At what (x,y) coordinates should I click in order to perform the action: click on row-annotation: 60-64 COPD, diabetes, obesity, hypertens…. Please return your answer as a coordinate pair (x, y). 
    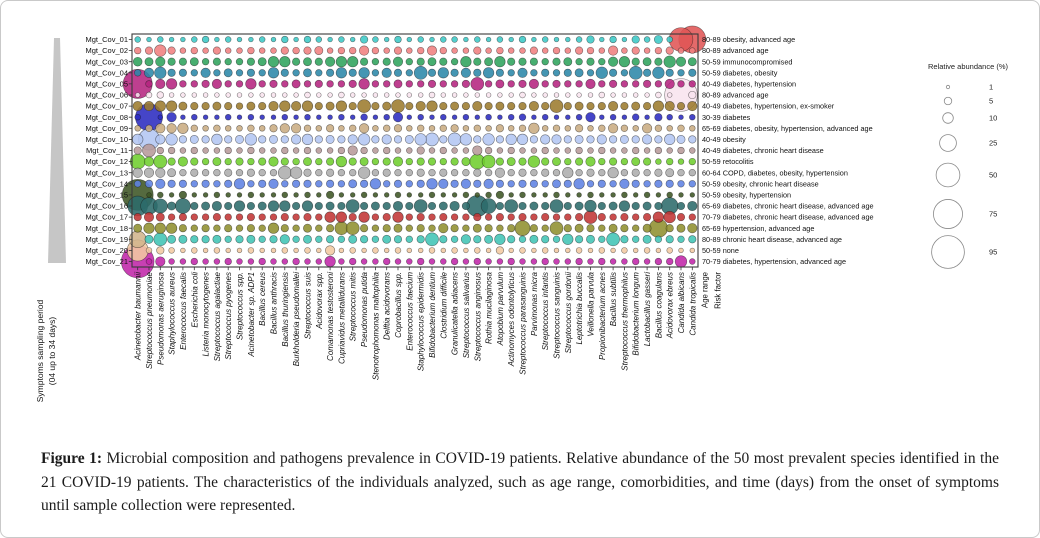
    Looking at the image, I should click on (775, 172).